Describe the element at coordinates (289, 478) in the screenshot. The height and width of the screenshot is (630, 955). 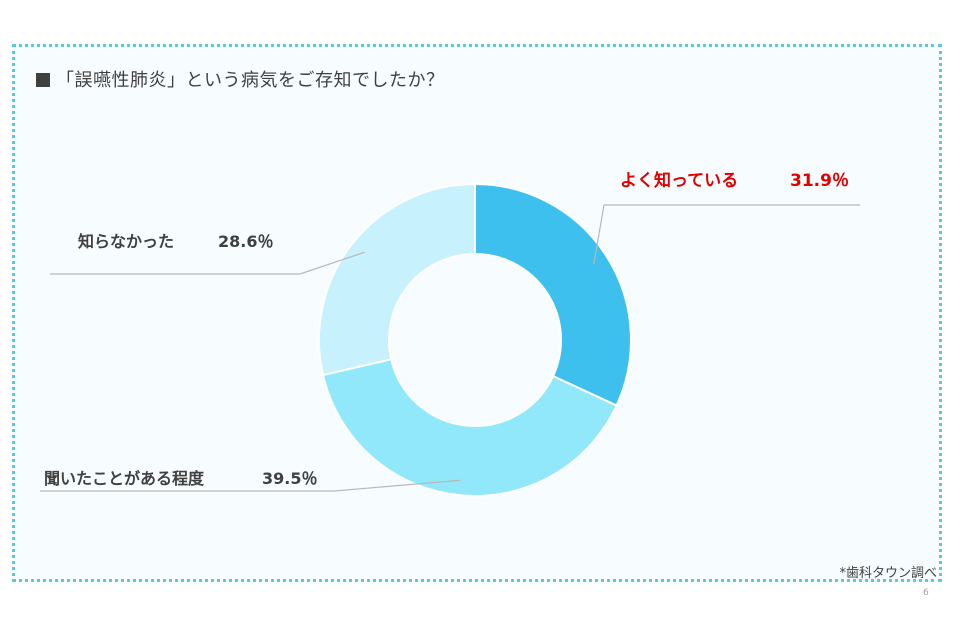
I see `slice-value-label: 39.5％` at that location.